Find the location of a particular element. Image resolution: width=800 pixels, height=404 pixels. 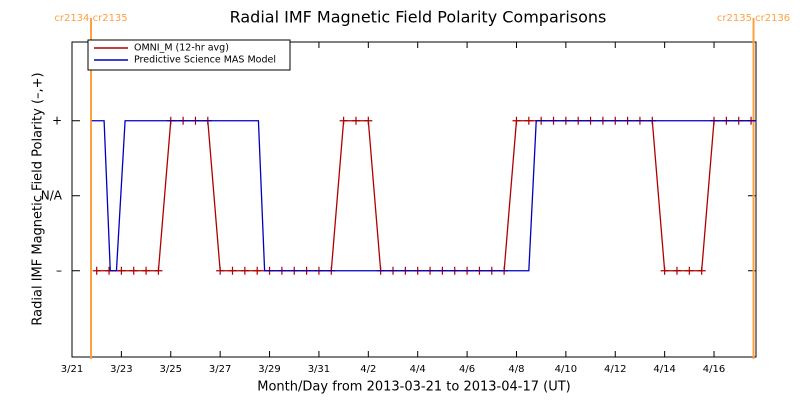

x-tick-label: 3/25 is located at coordinates (171, 369).